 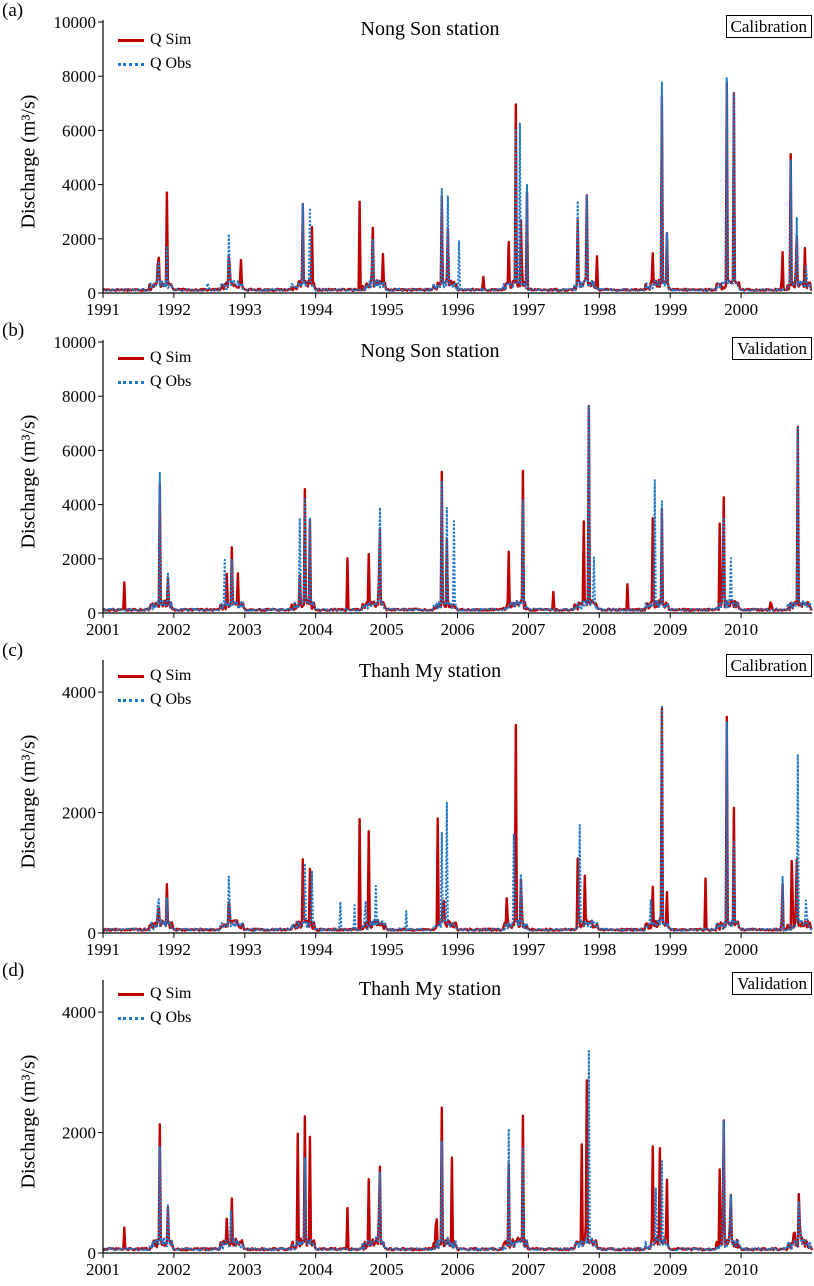 What do you see at coordinates (131, 40) in the screenshot?
I see `sim-line-swatch` at bounding box center [131, 40].